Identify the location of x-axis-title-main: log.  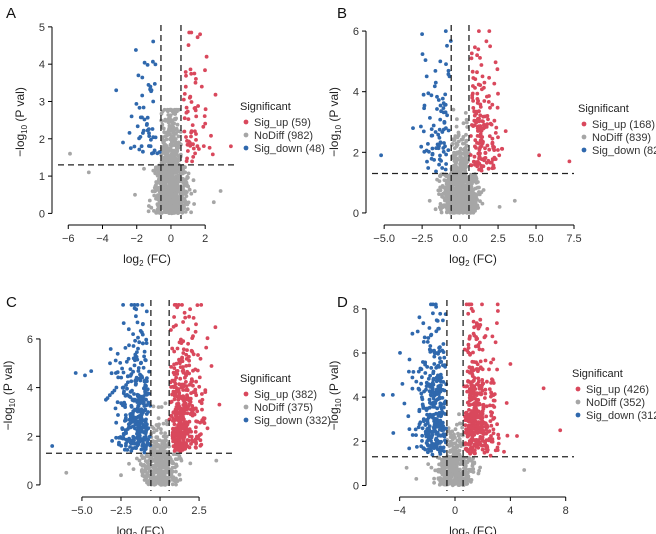
(125, 529).